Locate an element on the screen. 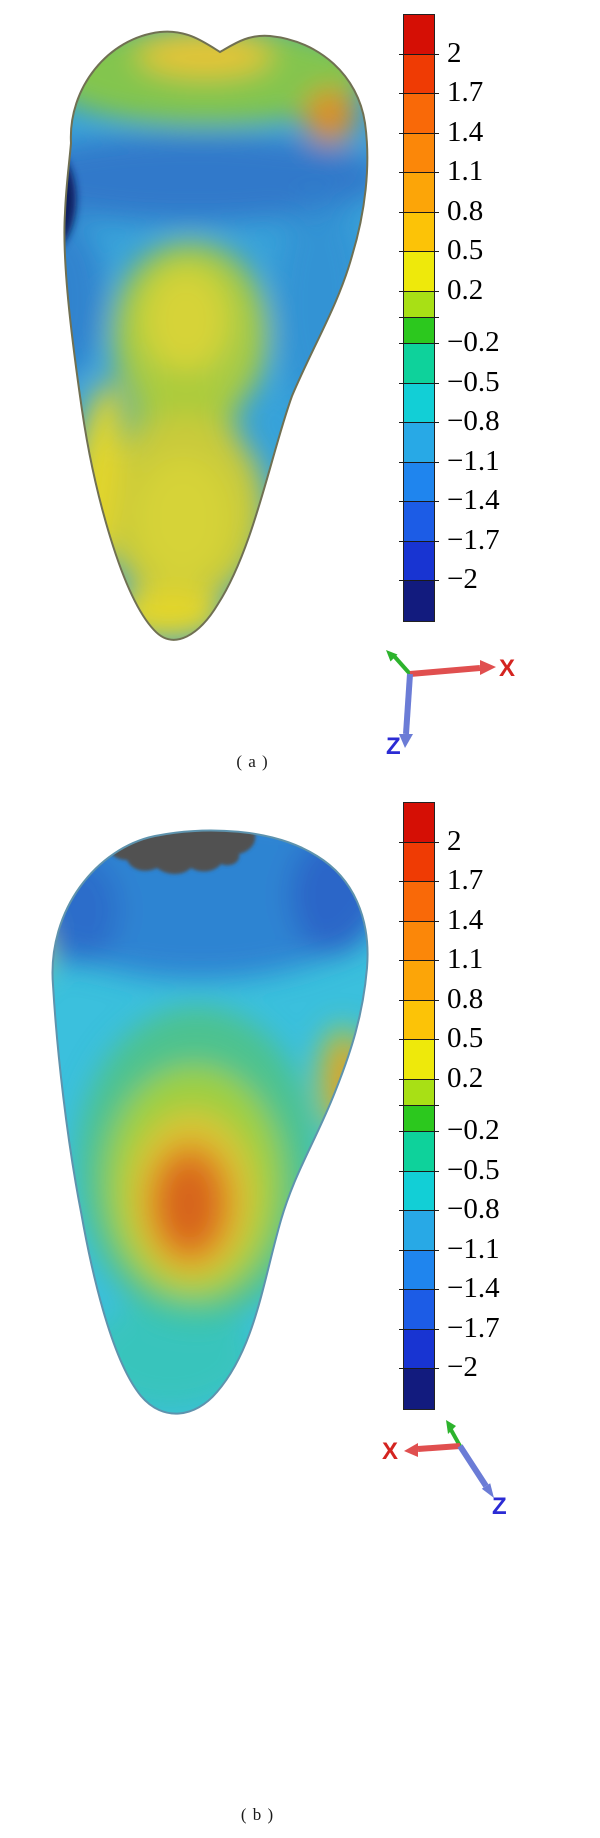  deviation-region-left-patch-core is located at coordinates (28, 196).